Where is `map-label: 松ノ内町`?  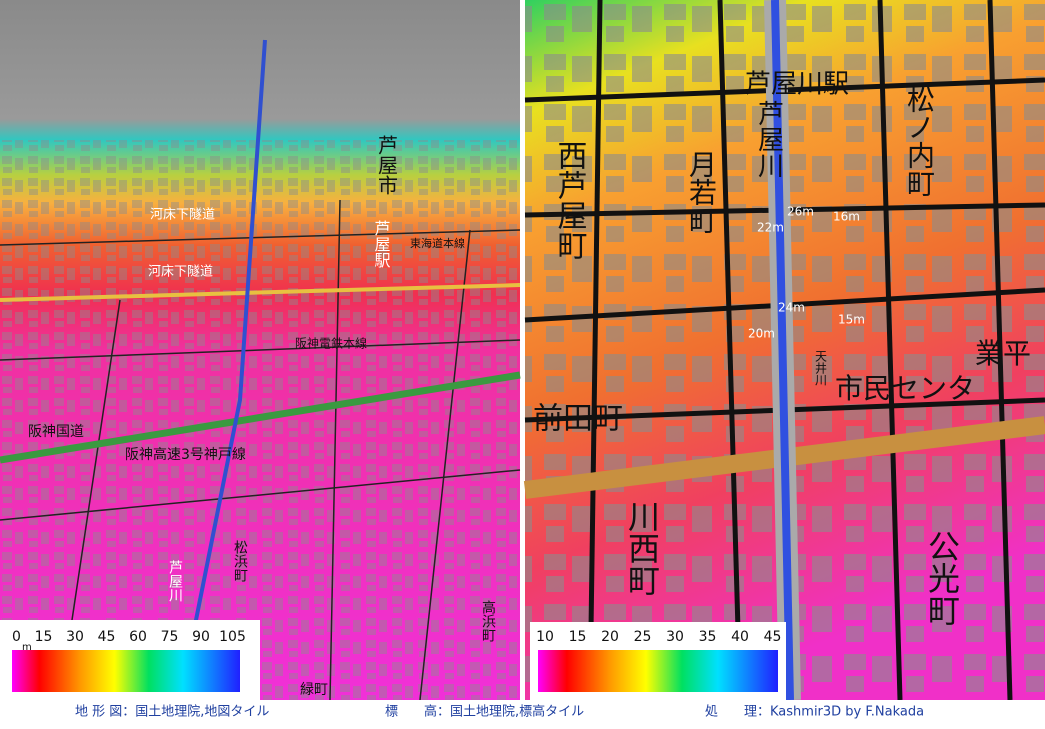
map-label: 松ノ内町 is located at coordinates (919, 141).